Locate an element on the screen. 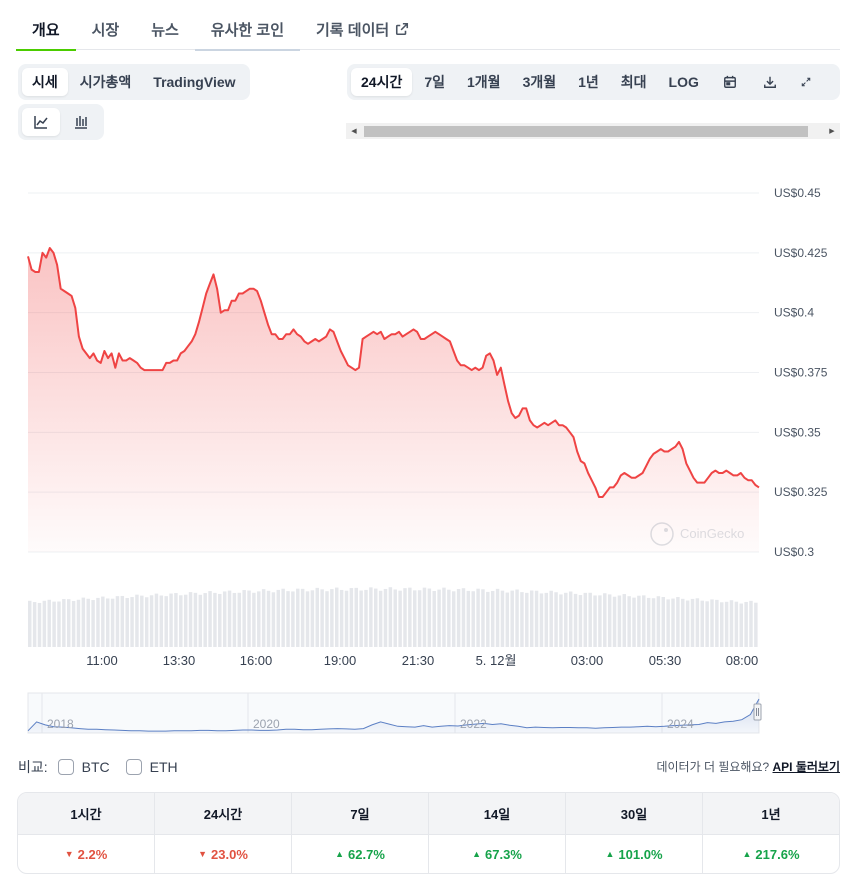 This screenshot has height=888, width=866. compare-eth-label: ETH is located at coordinates (163, 767).